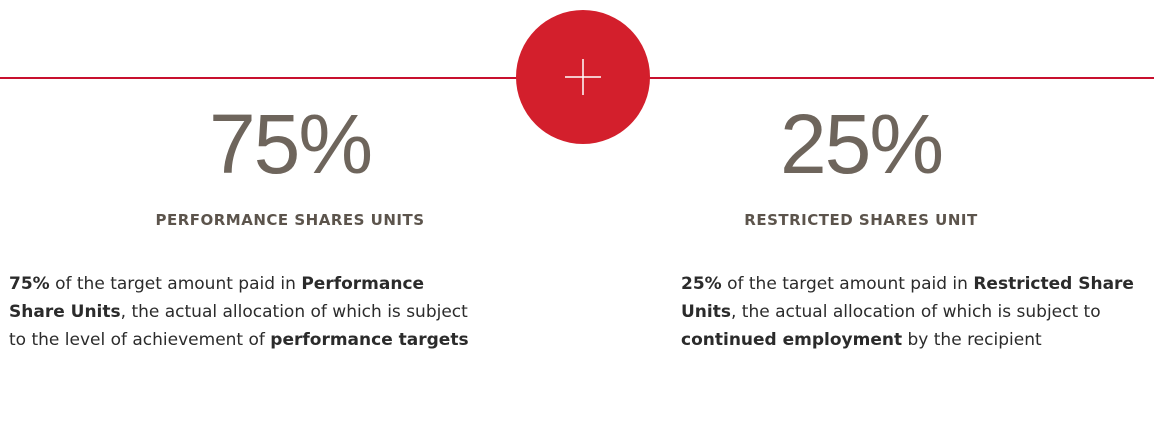 This screenshot has width=1154, height=425. Describe the element at coordinates (861, 144) in the screenshot. I see `percentage: 25%` at that location.